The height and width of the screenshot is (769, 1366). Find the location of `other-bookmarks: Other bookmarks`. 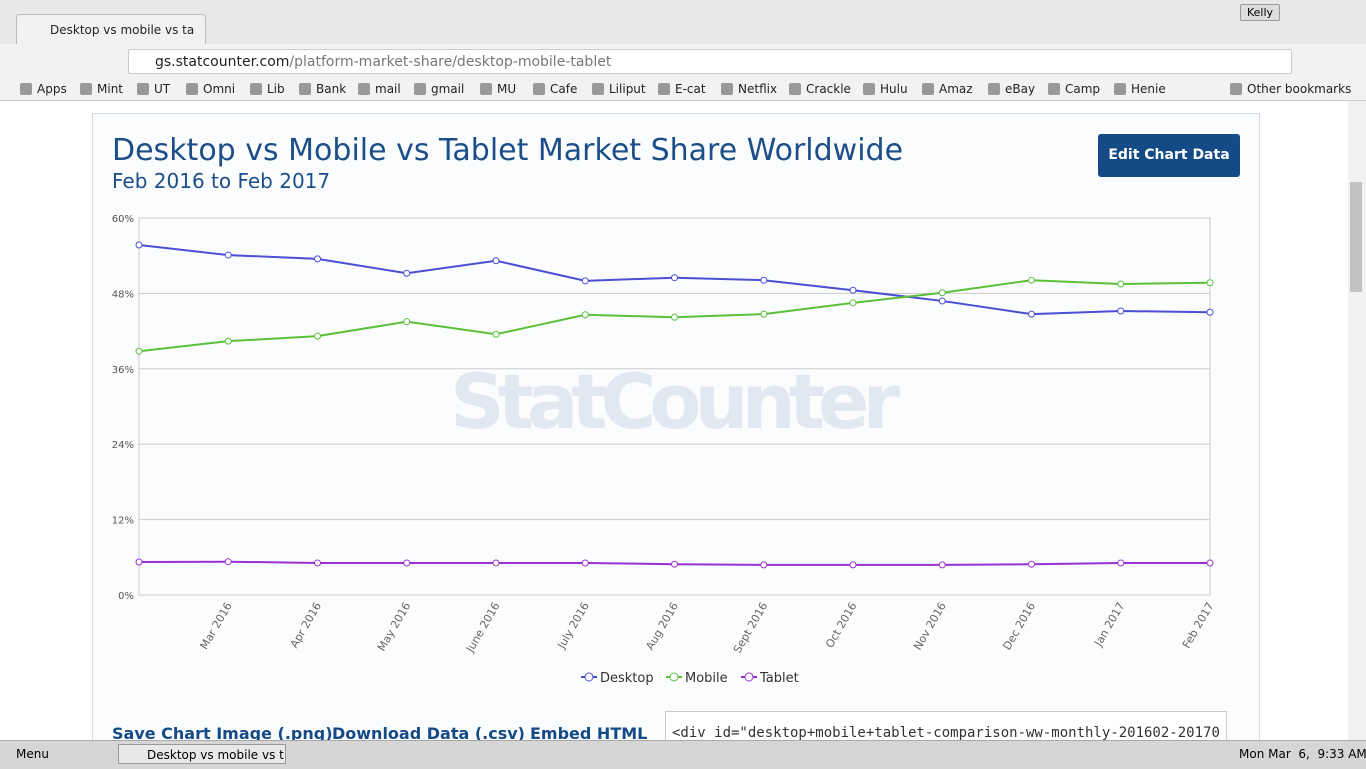

other-bookmarks: Other bookmarks is located at coordinates (1290, 89).